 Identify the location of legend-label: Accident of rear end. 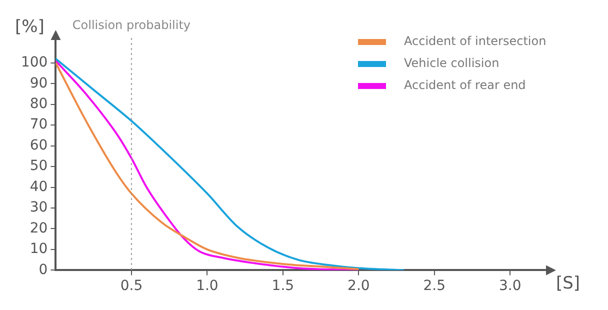
(465, 85).